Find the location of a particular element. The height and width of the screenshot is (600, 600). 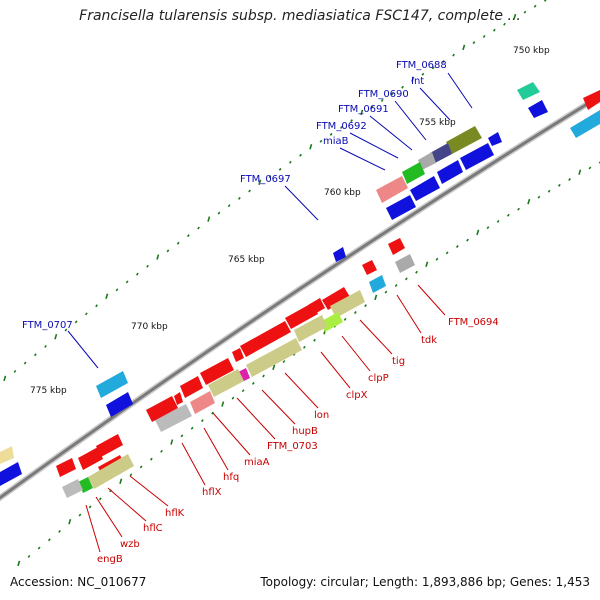

gene-top-right-b is located at coordinates (585, 124).